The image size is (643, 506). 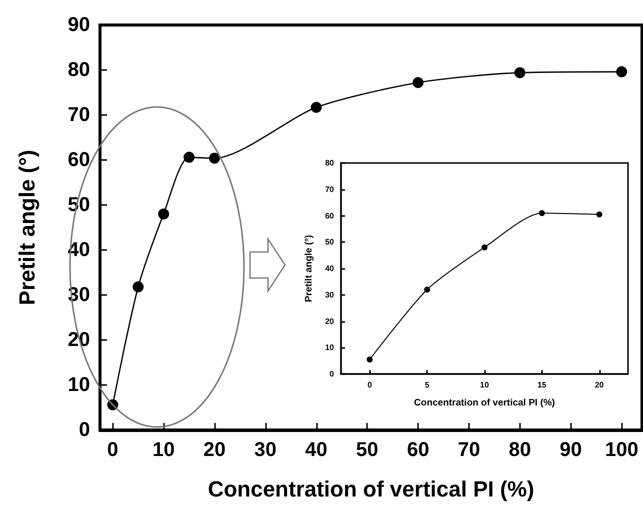 I want to click on x-tick-label: 15, so click(x=542, y=385).